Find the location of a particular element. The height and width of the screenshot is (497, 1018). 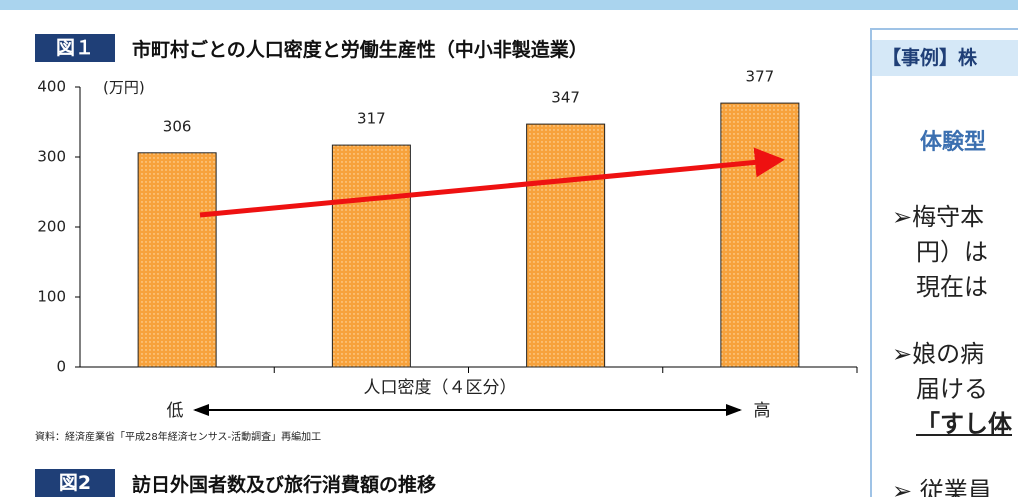

y-tick-label: 0 is located at coordinates (61, 367).